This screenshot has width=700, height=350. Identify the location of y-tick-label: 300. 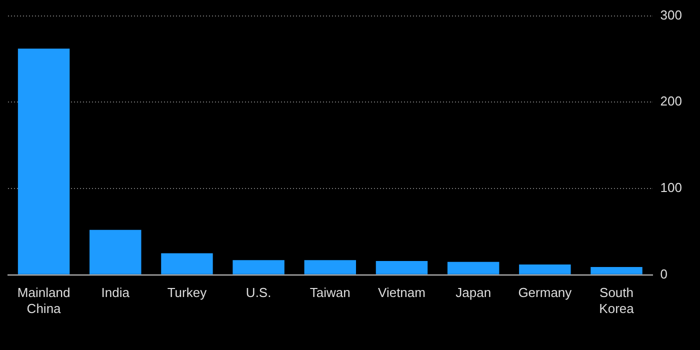
(671, 14).